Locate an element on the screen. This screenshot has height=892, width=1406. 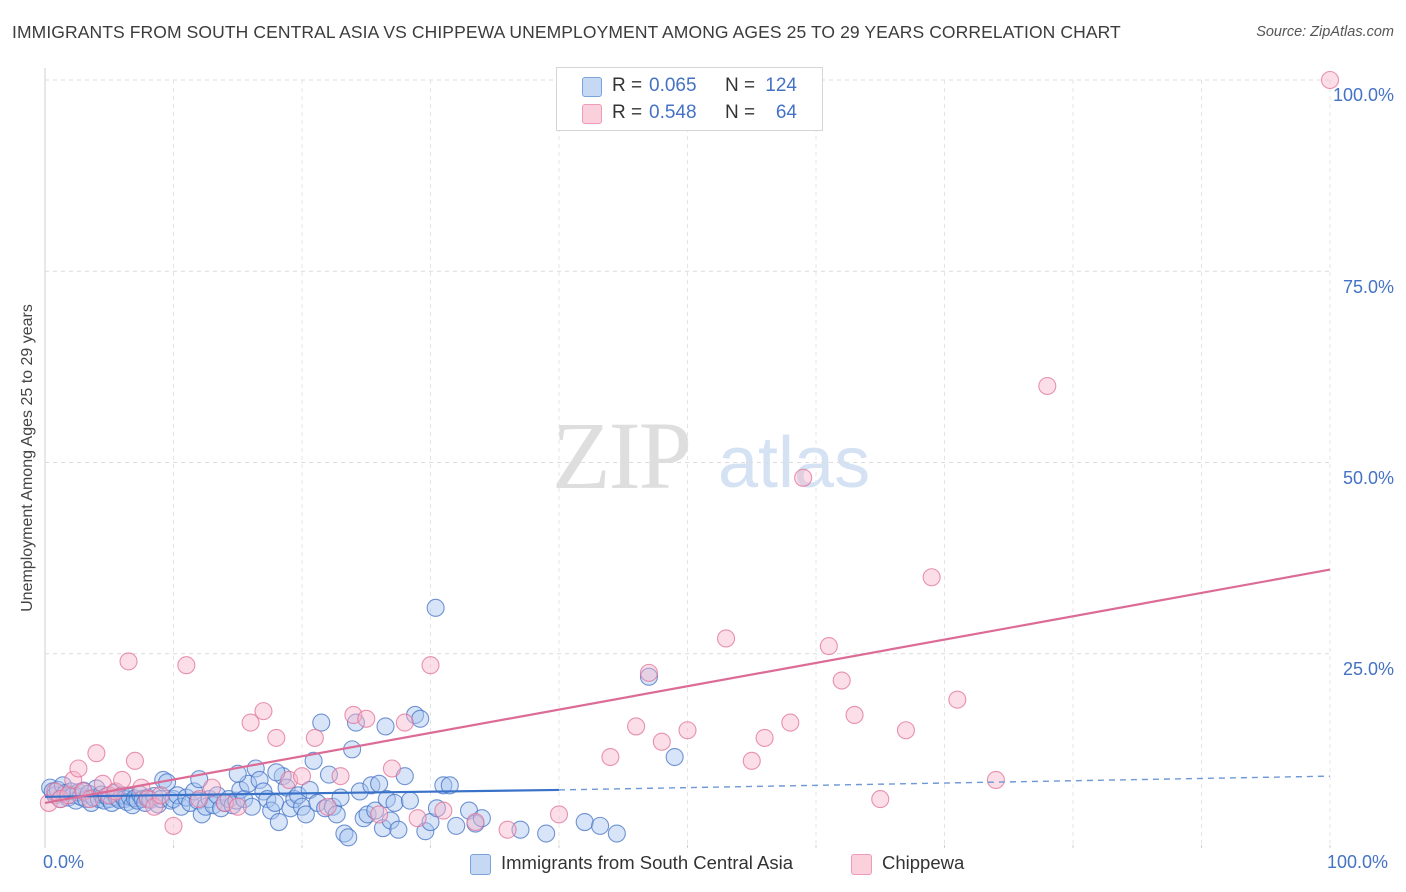
x-tick-label-max: 100.0% is located at coordinates (1358, 862).